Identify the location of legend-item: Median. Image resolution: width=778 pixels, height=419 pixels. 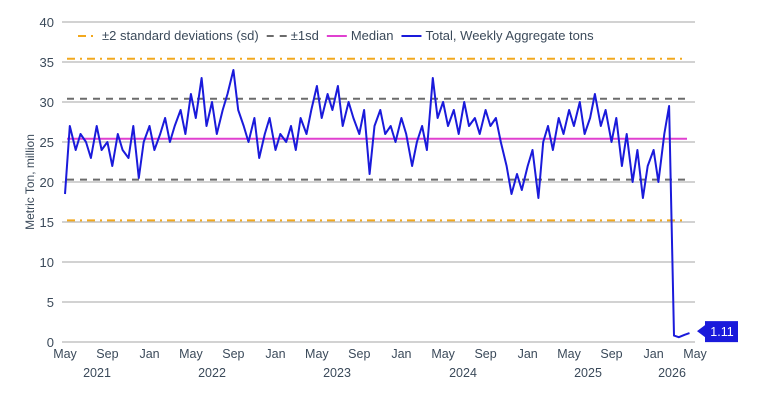
(360, 35).